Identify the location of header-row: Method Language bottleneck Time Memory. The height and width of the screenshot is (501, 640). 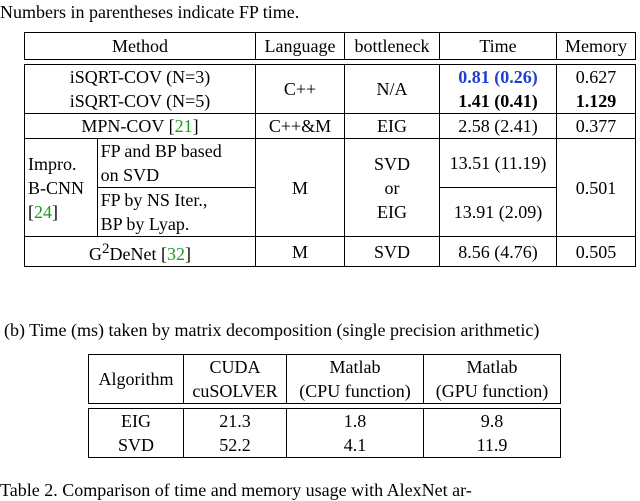
(330, 46).